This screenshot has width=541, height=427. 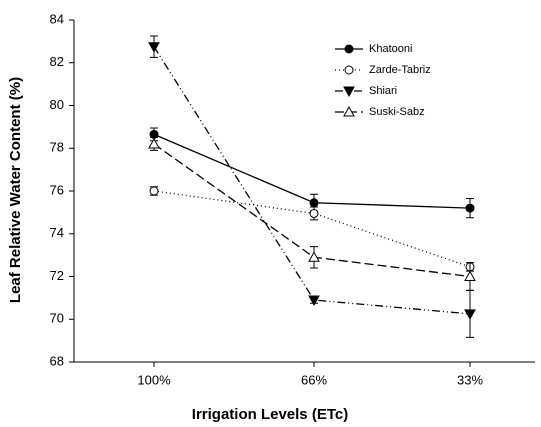 What do you see at coordinates (57, 104) in the screenshot?
I see `y-tick-label: 80` at bounding box center [57, 104].